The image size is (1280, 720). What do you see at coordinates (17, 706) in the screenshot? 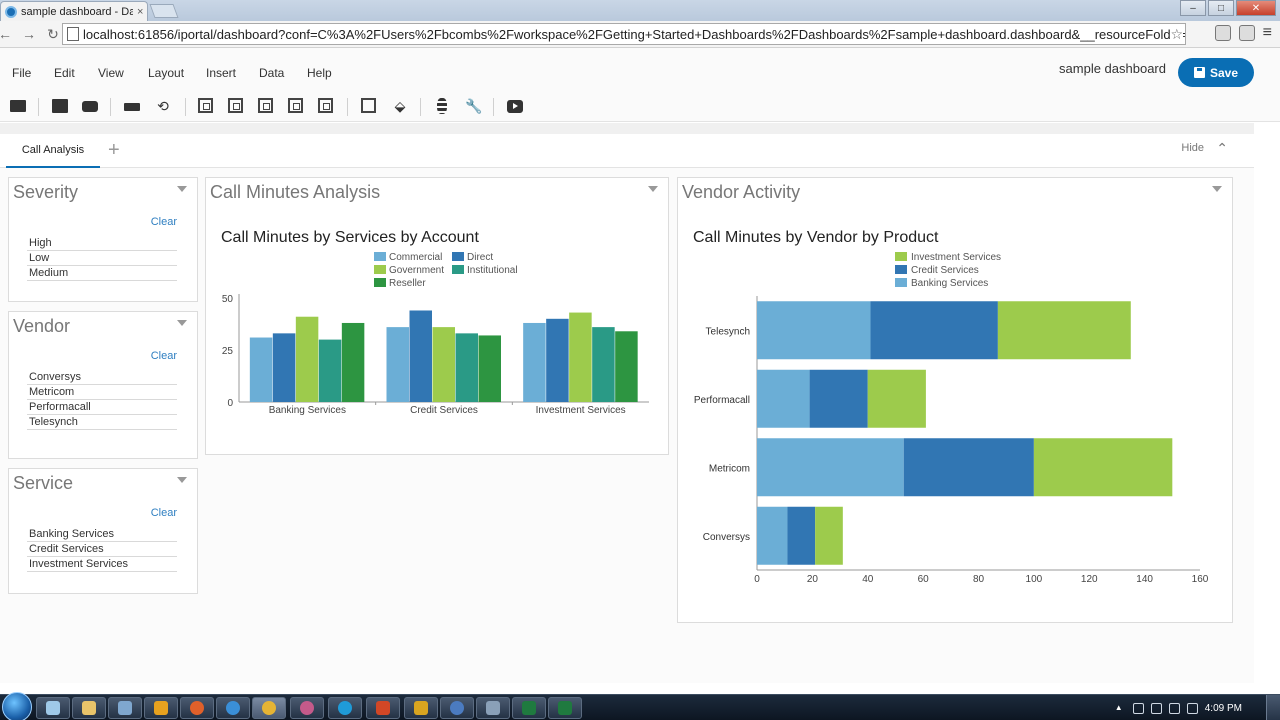
I see `start-button` at bounding box center [17, 706].